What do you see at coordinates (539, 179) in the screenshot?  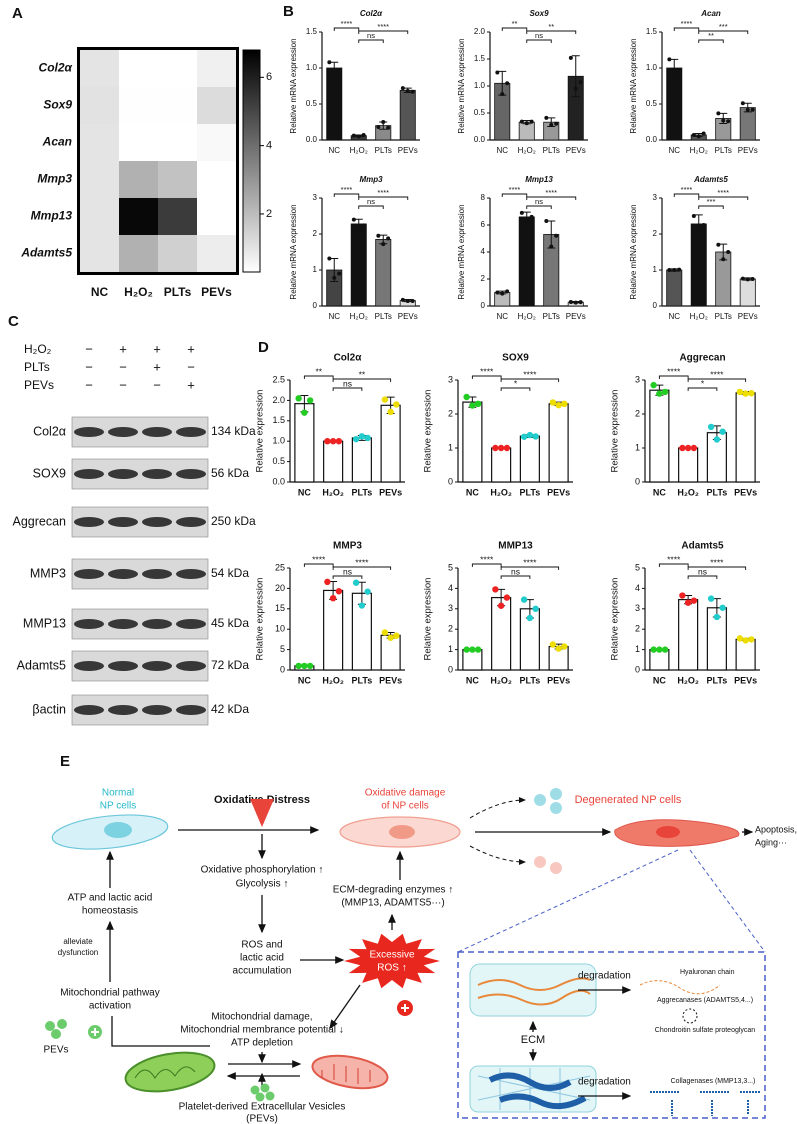 I see `chart-title: Mmp13` at bounding box center [539, 179].